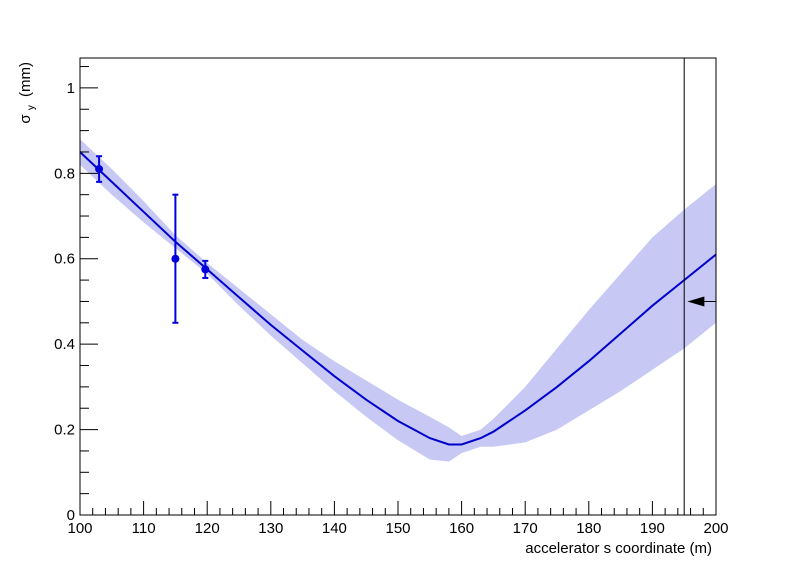  Describe the element at coordinates (144, 528) in the screenshot. I see `x-tick-label: 110` at that location.